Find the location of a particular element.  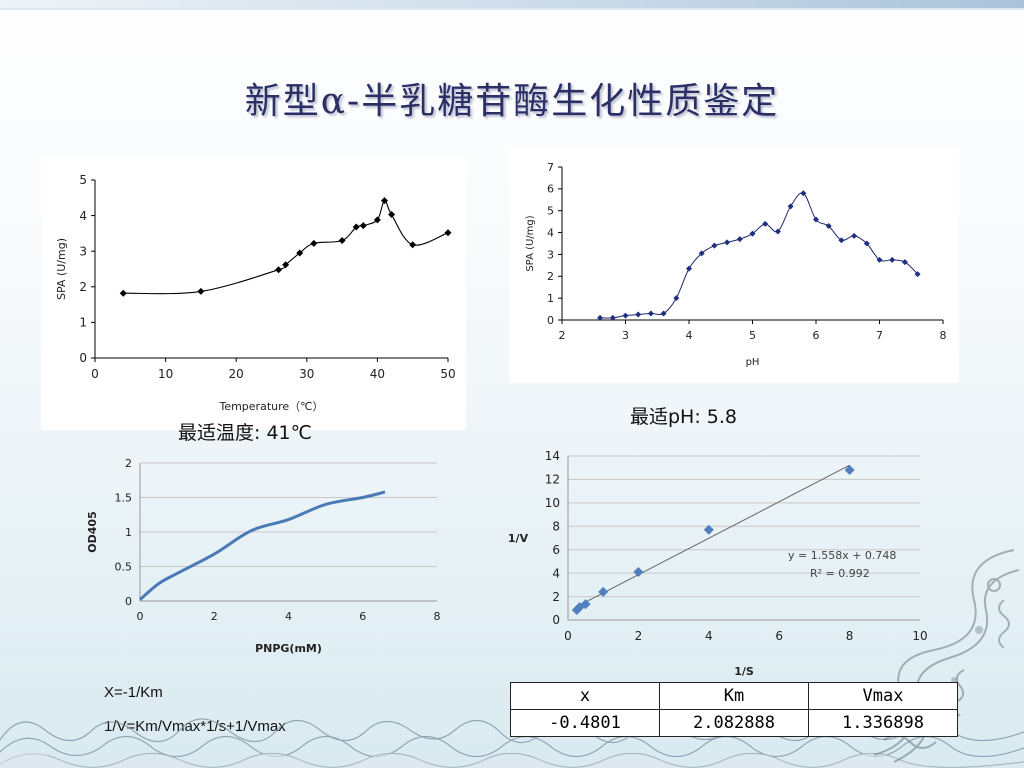

table-header-cell: x is located at coordinates (585, 696).